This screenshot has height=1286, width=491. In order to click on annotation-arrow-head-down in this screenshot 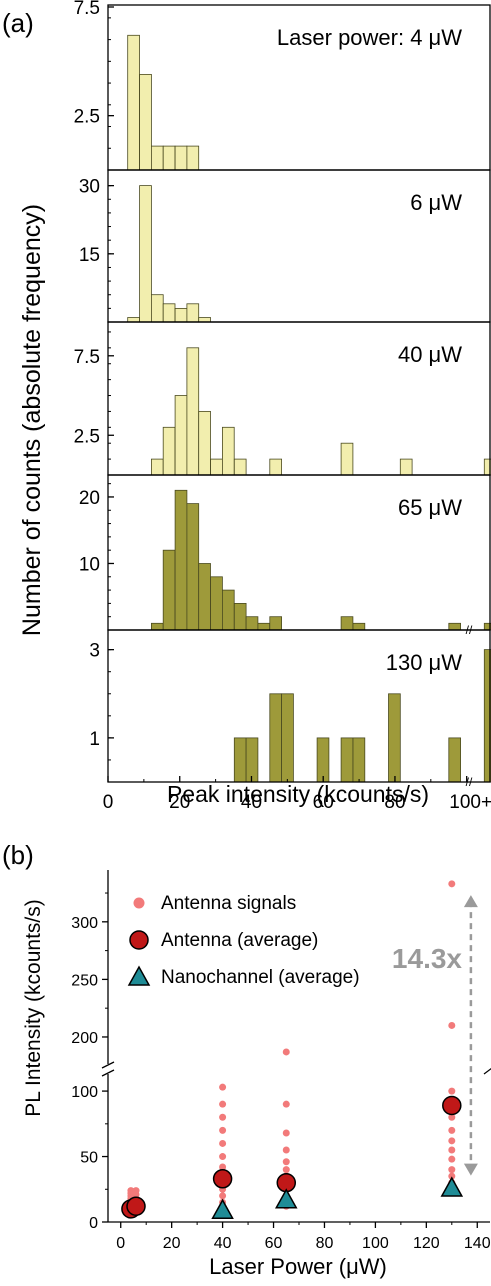, I will do `click(470, 1169)`.